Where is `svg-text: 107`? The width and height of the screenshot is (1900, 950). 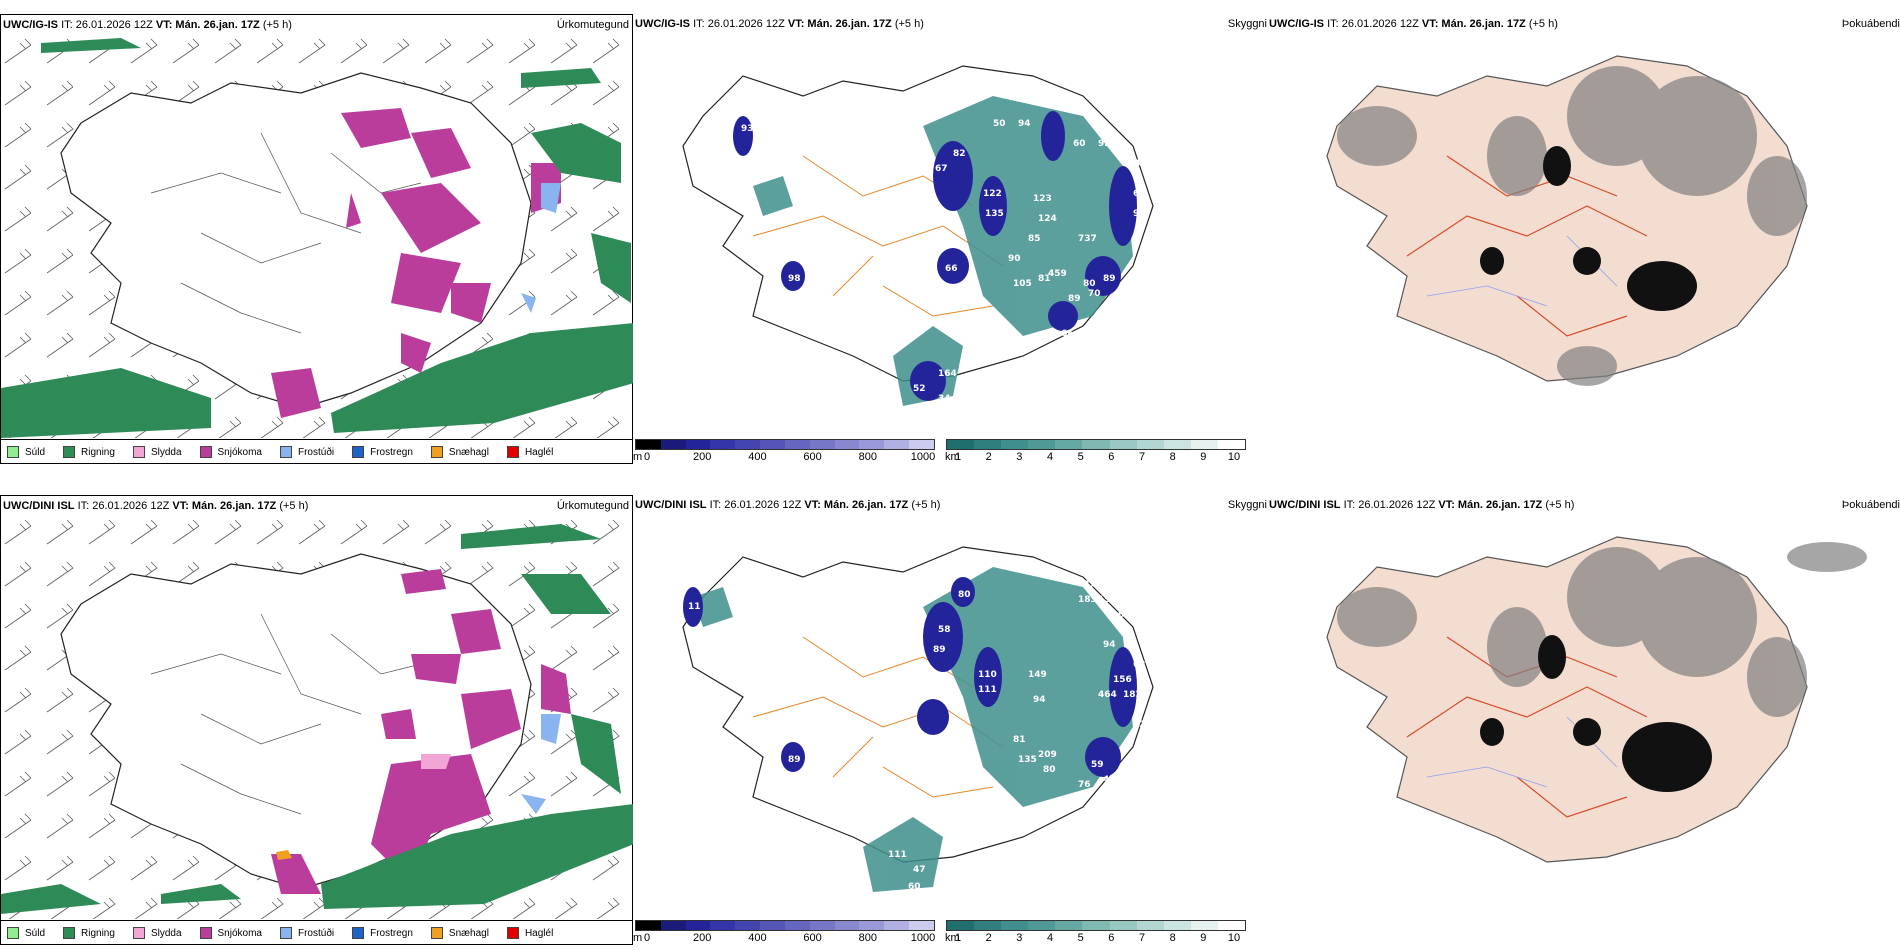
svg-text: 107 is located at coordinates (1082, 109).